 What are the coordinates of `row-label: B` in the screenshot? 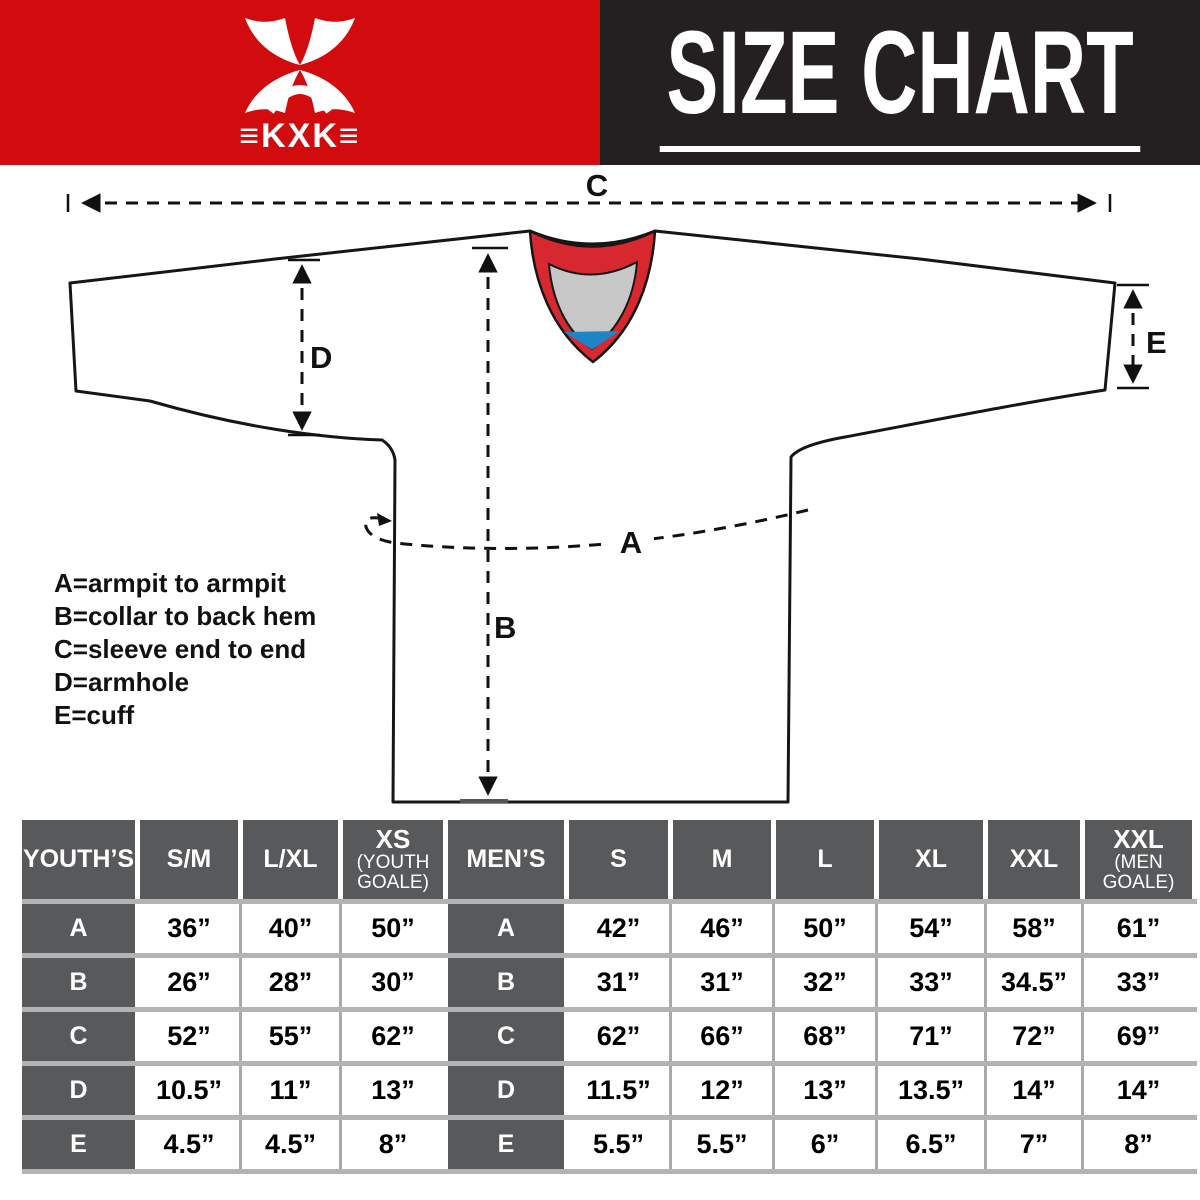 It's located at (506, 982).